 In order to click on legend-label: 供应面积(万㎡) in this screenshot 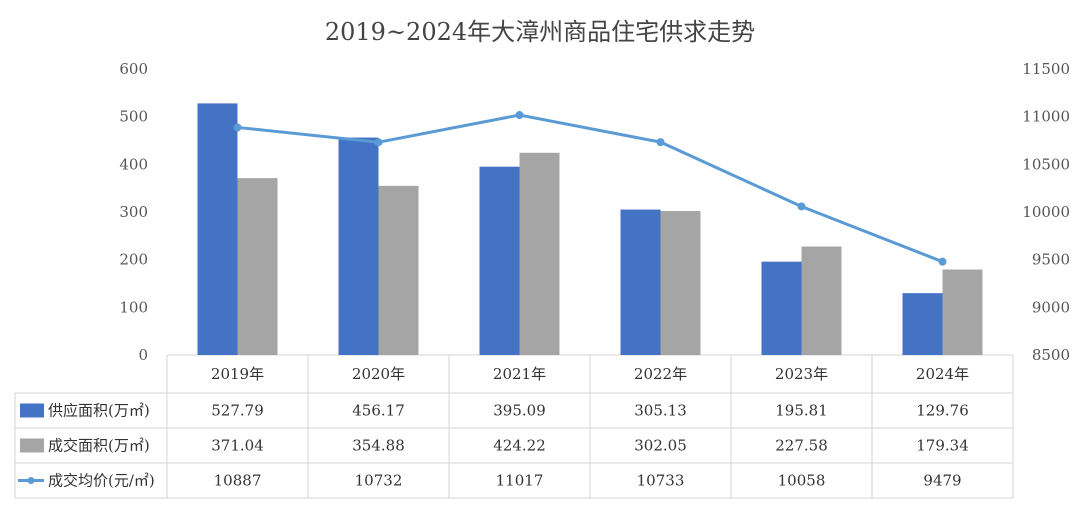, I will do `click(99, 411)`.